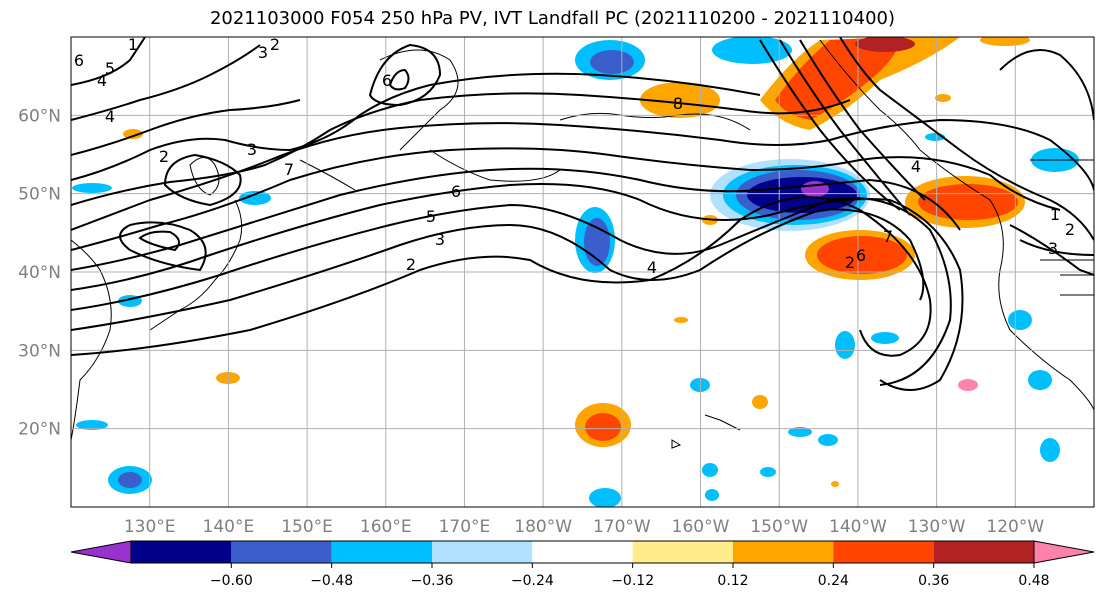 Image resolution: width=1105 pixels, height=601 pixels. What do you see at coordinates (39, 351) in the screenshot?
I see `latitude-label: 30°N` at bounding box center [39, 351].